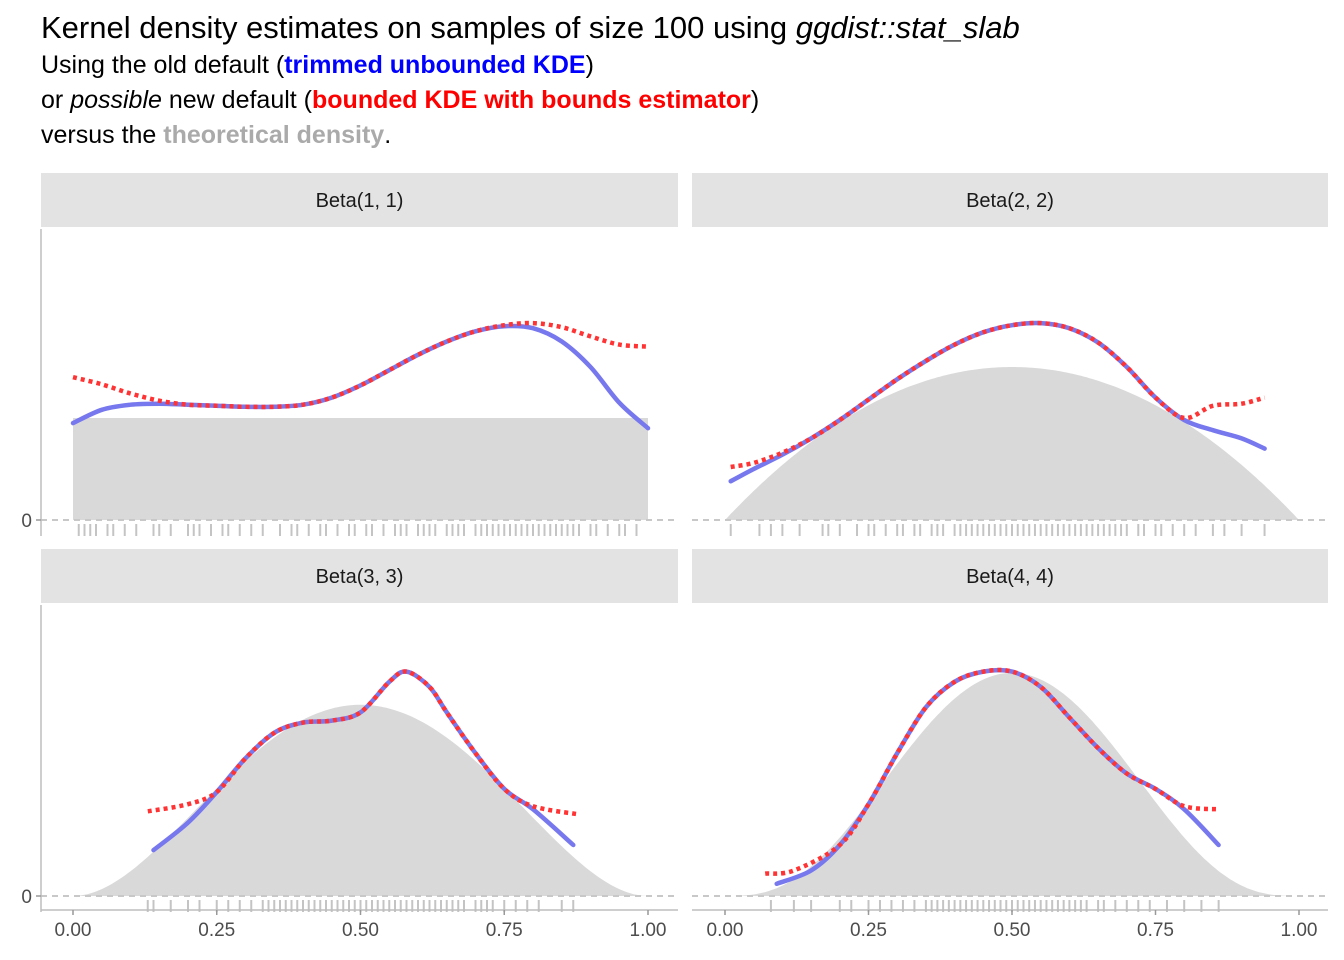 The width and height of the screenshot is (1344, 960). Describe the element at coordinates (907, 27) in the screenshot. I see `title-package: ggdist::stat_slab` at that location.